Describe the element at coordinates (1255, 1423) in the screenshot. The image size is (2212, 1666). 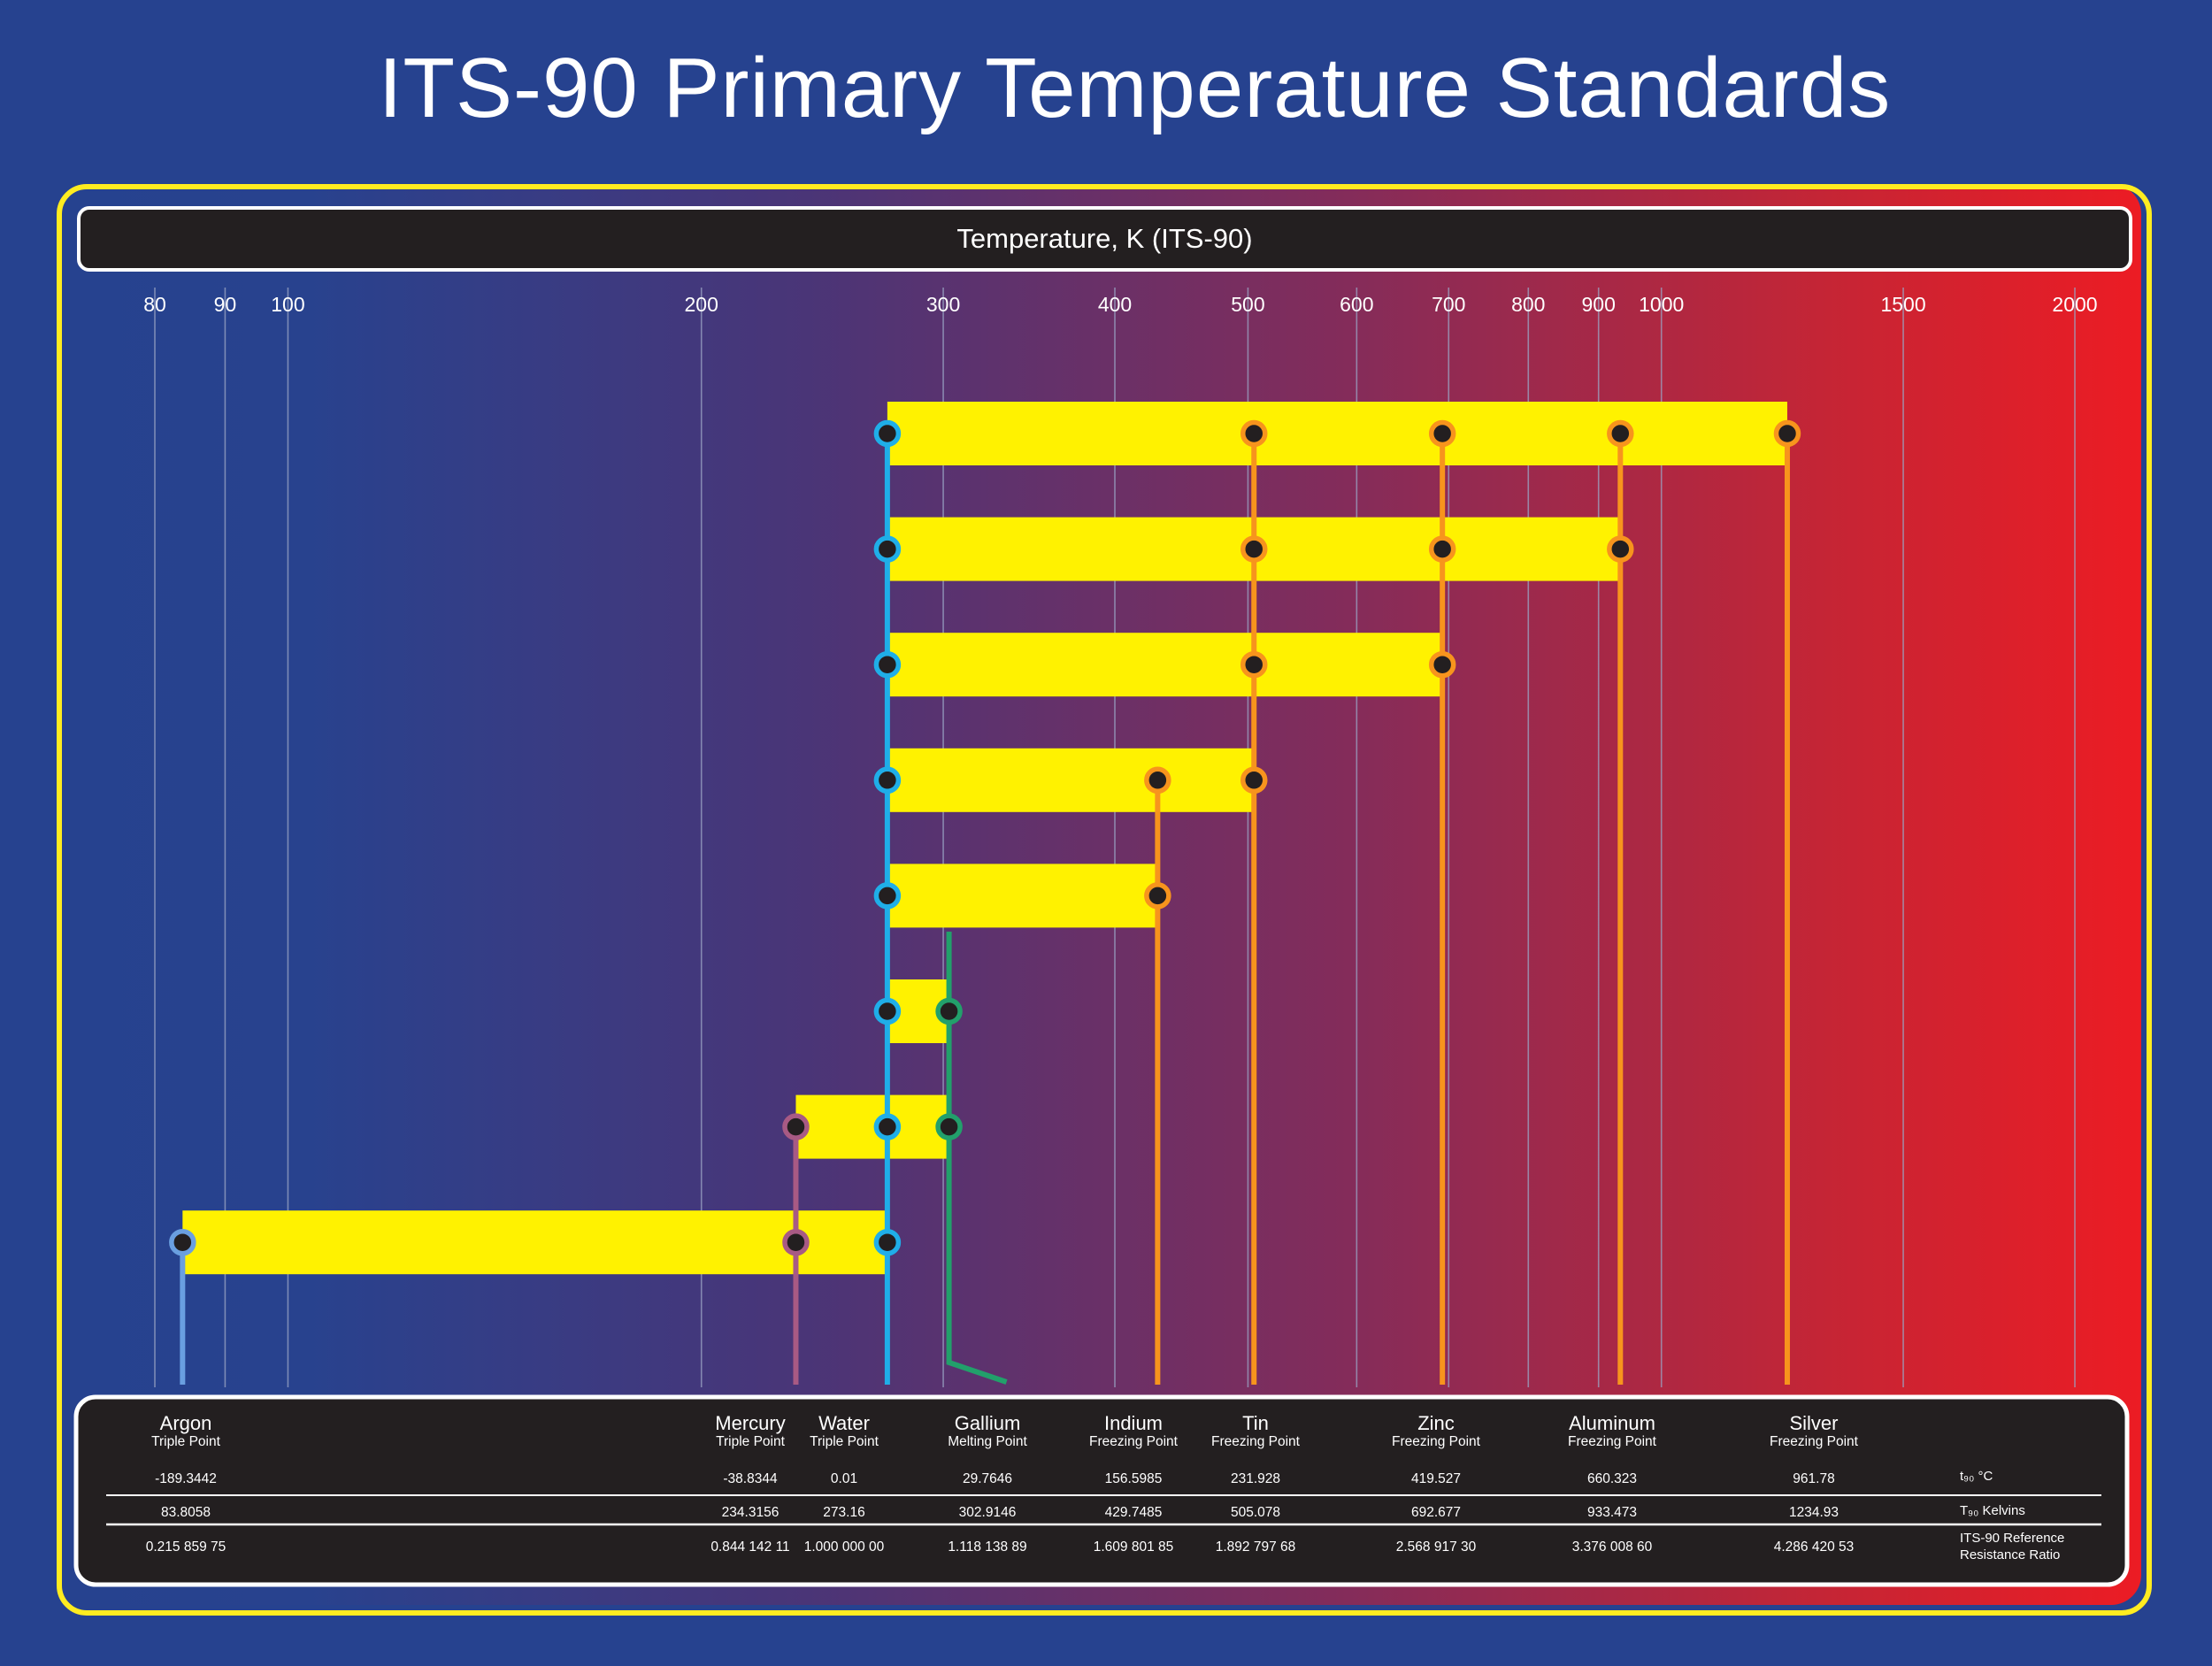
I see `point-name-tin: Tin` at that location.